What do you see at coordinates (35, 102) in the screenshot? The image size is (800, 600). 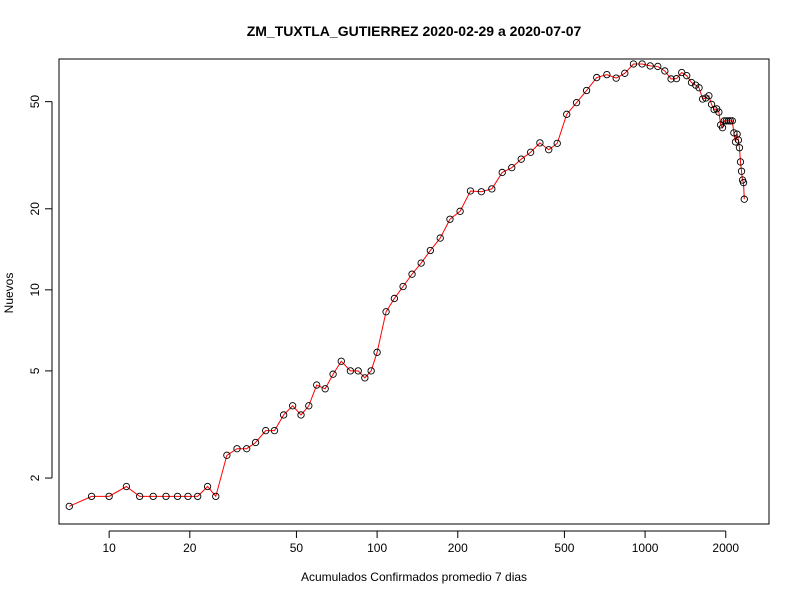 I see `y-tick-label: 50` at bounding box center [35, 102].